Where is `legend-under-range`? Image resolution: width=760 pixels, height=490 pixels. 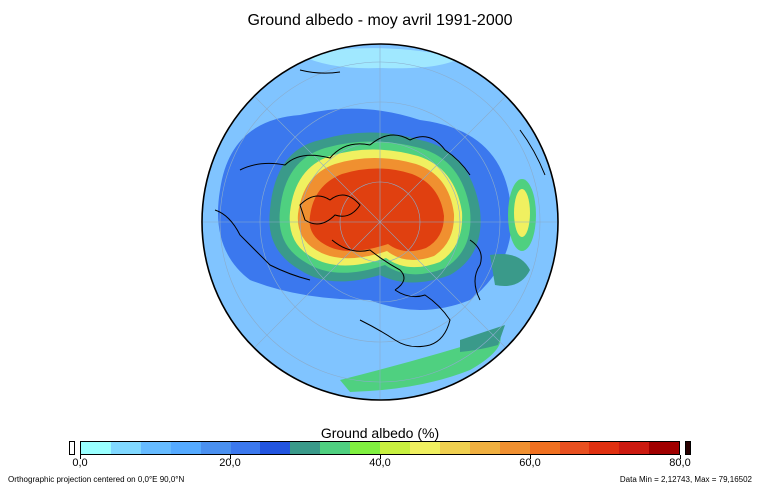 legend-under-range is located at coordinates (72, 448).